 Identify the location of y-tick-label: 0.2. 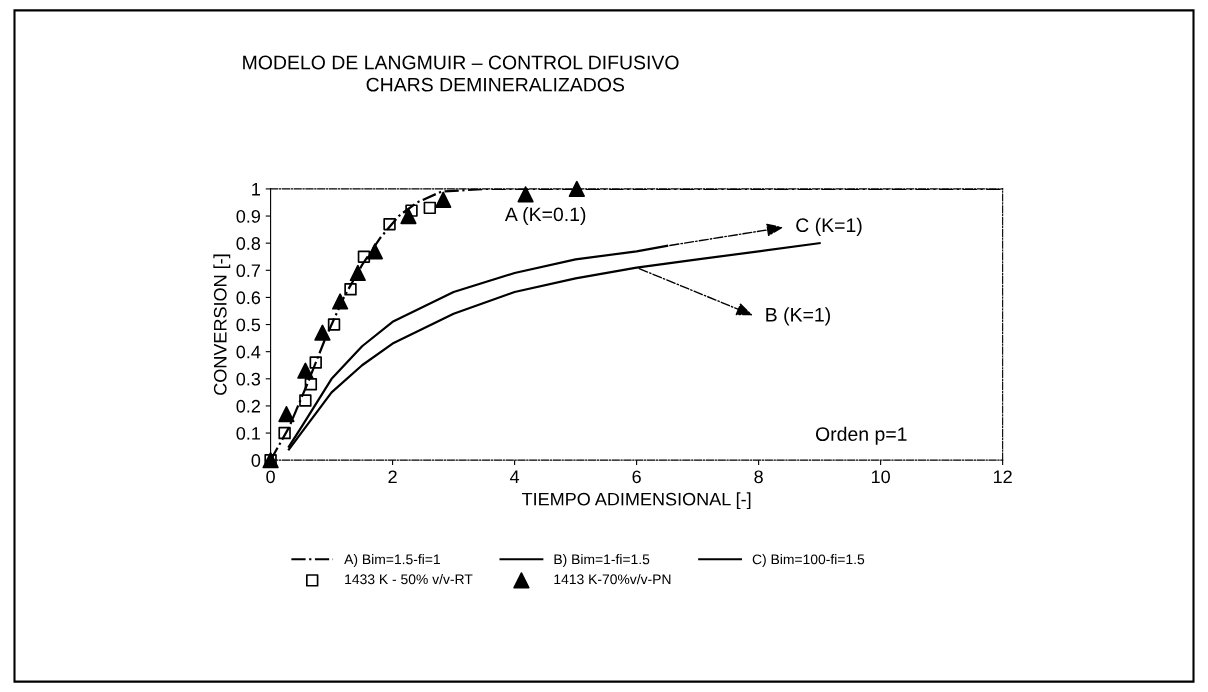
(248, 406).